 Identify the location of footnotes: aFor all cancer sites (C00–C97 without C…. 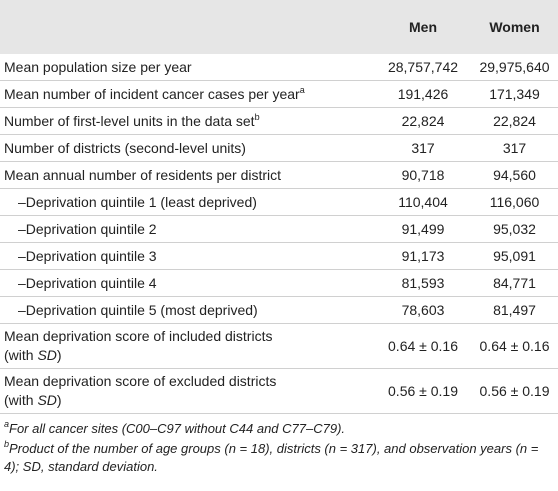
(279, 445).